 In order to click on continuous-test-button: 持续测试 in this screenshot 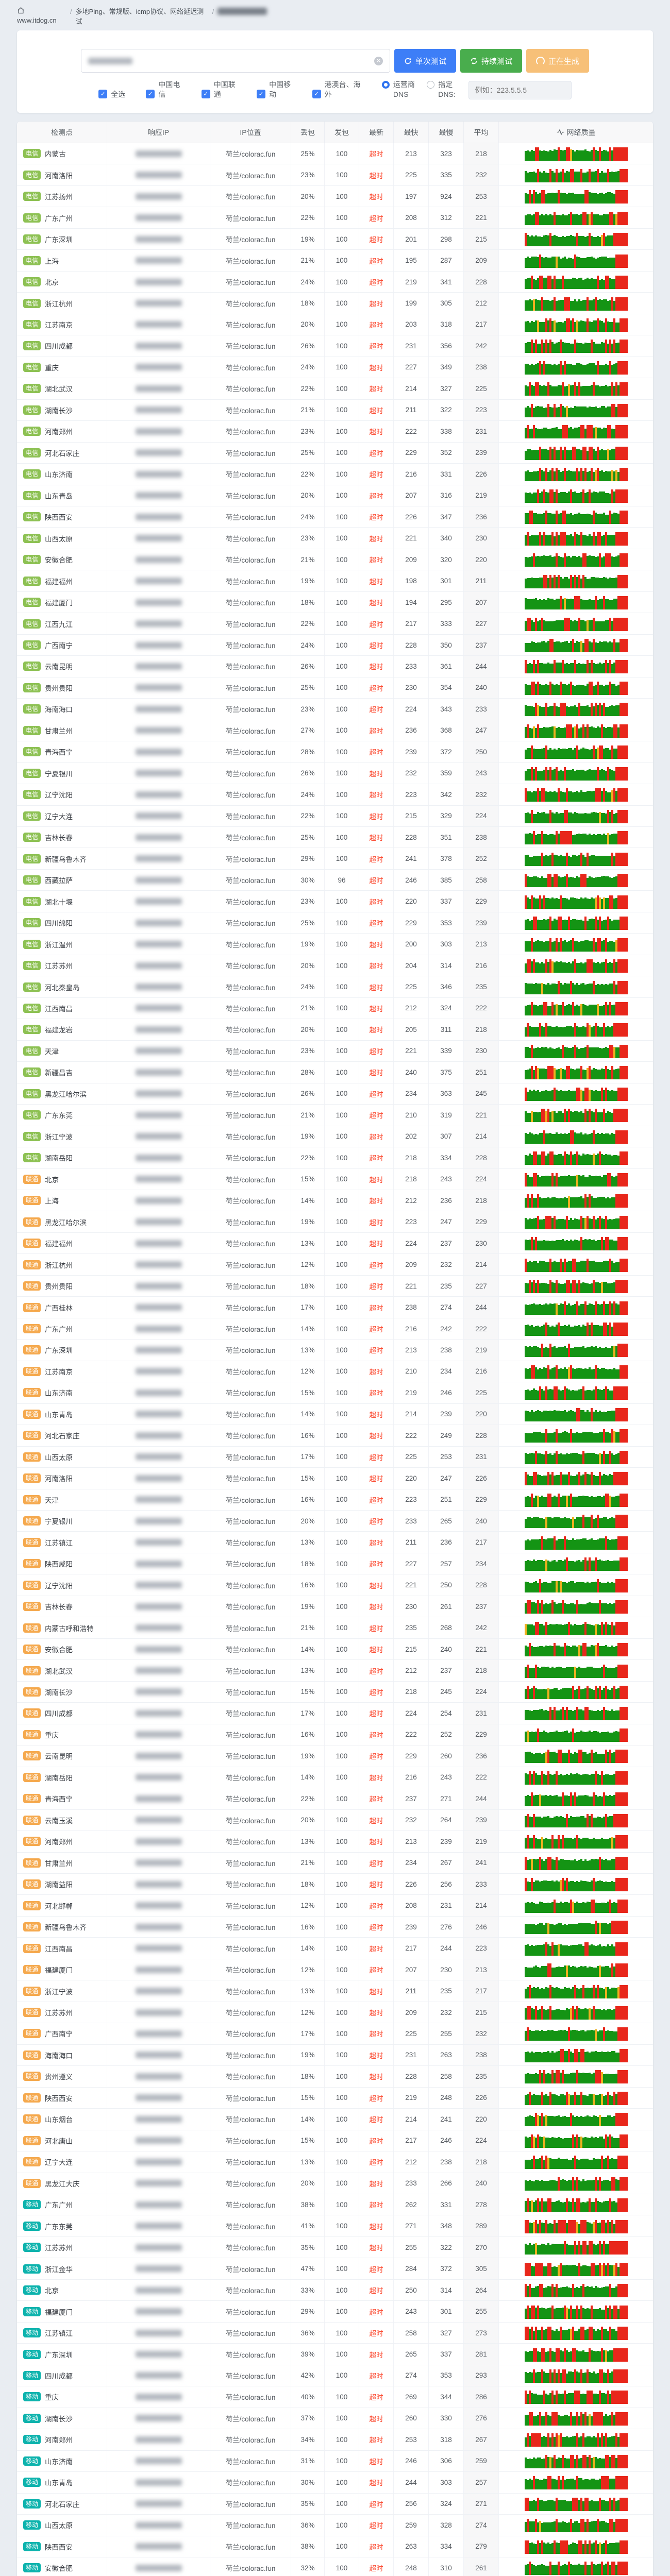, I will do `click(491, 61)`.